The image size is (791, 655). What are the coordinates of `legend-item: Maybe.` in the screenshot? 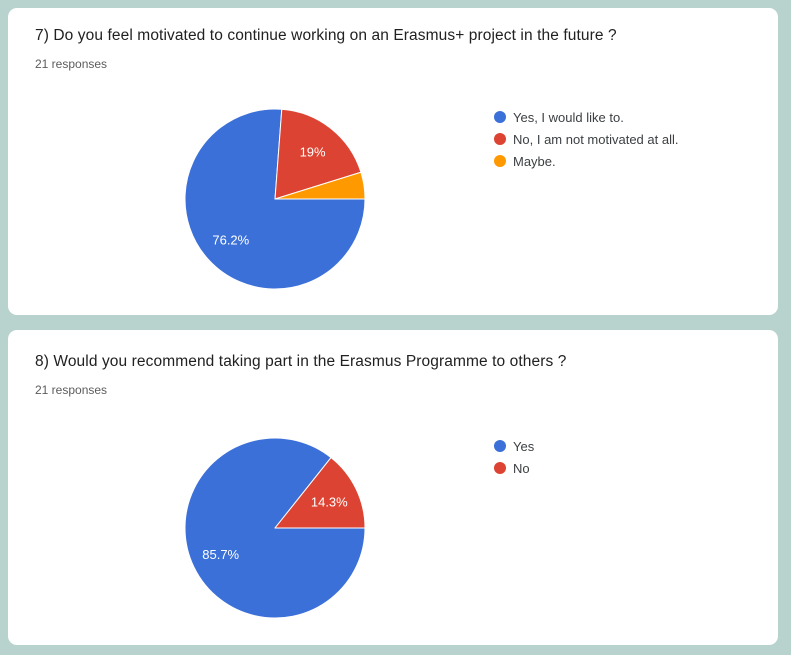 It's located at (586, 161).